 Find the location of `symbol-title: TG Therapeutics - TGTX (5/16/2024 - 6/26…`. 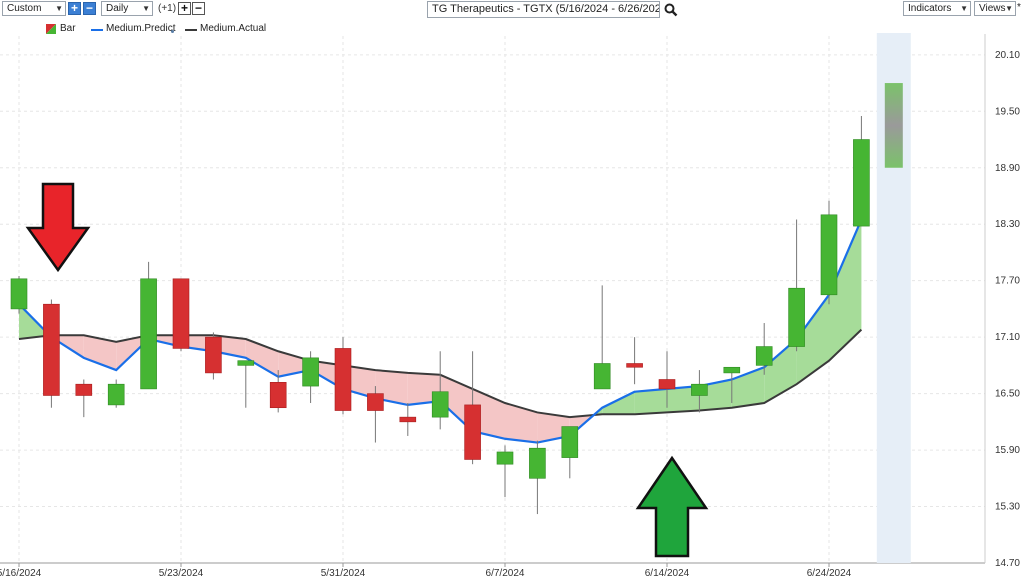

symbol-title: TG Therapeutics - TGTX (5/16/2024 - 6/26… is located at coordinates (543, 9).